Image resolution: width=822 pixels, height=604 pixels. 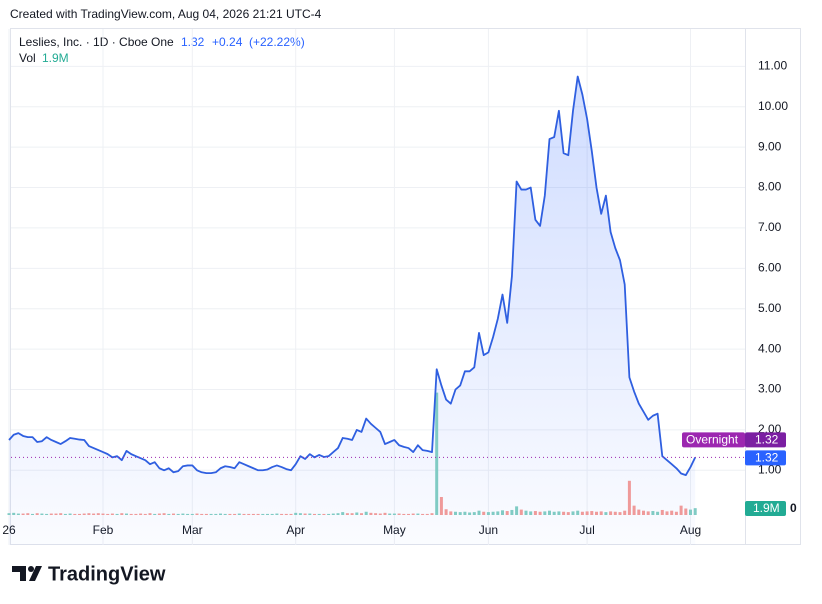 What do you see at coordinates (770, 348) in the screenshot?
I see `y-tick-label: 4.00` at bounding box center [770, 348].